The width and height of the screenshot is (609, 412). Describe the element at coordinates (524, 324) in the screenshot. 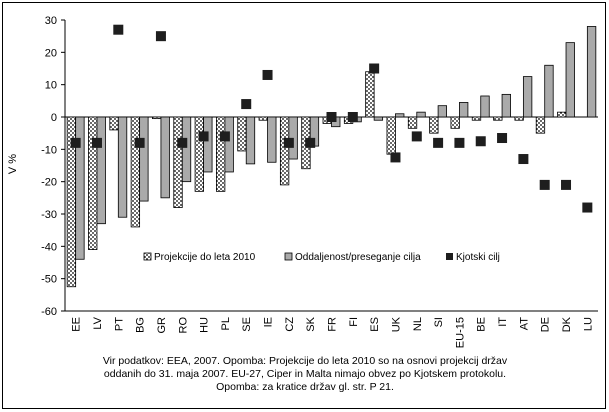

I see `x-tick-label: AT` at that location.